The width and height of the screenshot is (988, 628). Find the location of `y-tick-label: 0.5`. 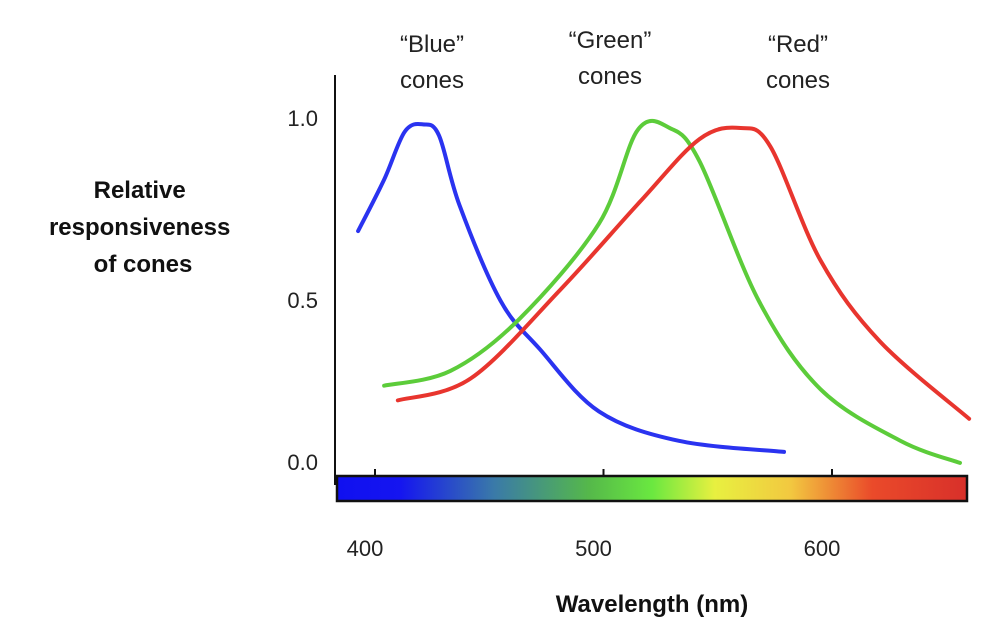

y-tick-label: 0.5 is located at coordinates (302, 300).